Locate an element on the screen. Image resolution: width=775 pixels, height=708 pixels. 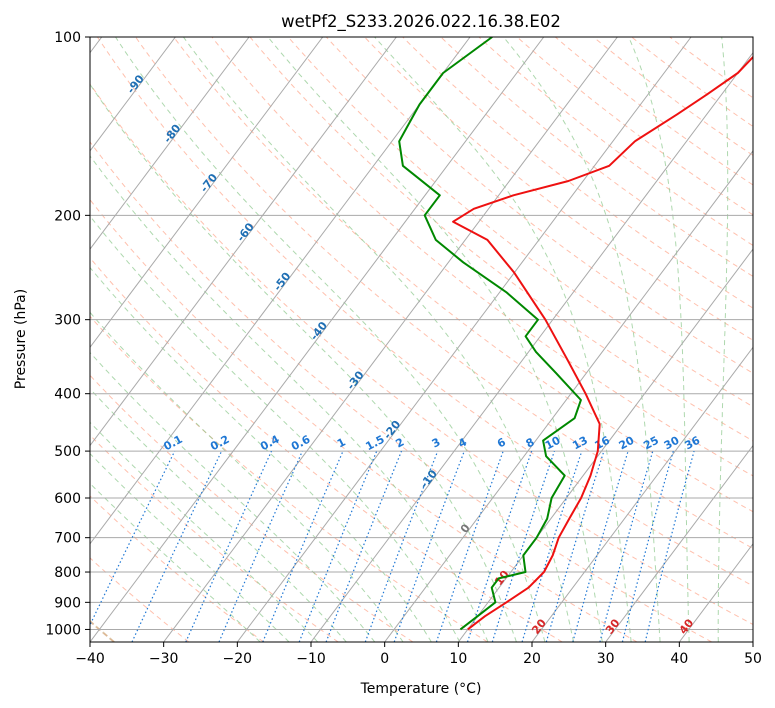
mixing-ratio-label: 13 is located at coordinates (580, 443).